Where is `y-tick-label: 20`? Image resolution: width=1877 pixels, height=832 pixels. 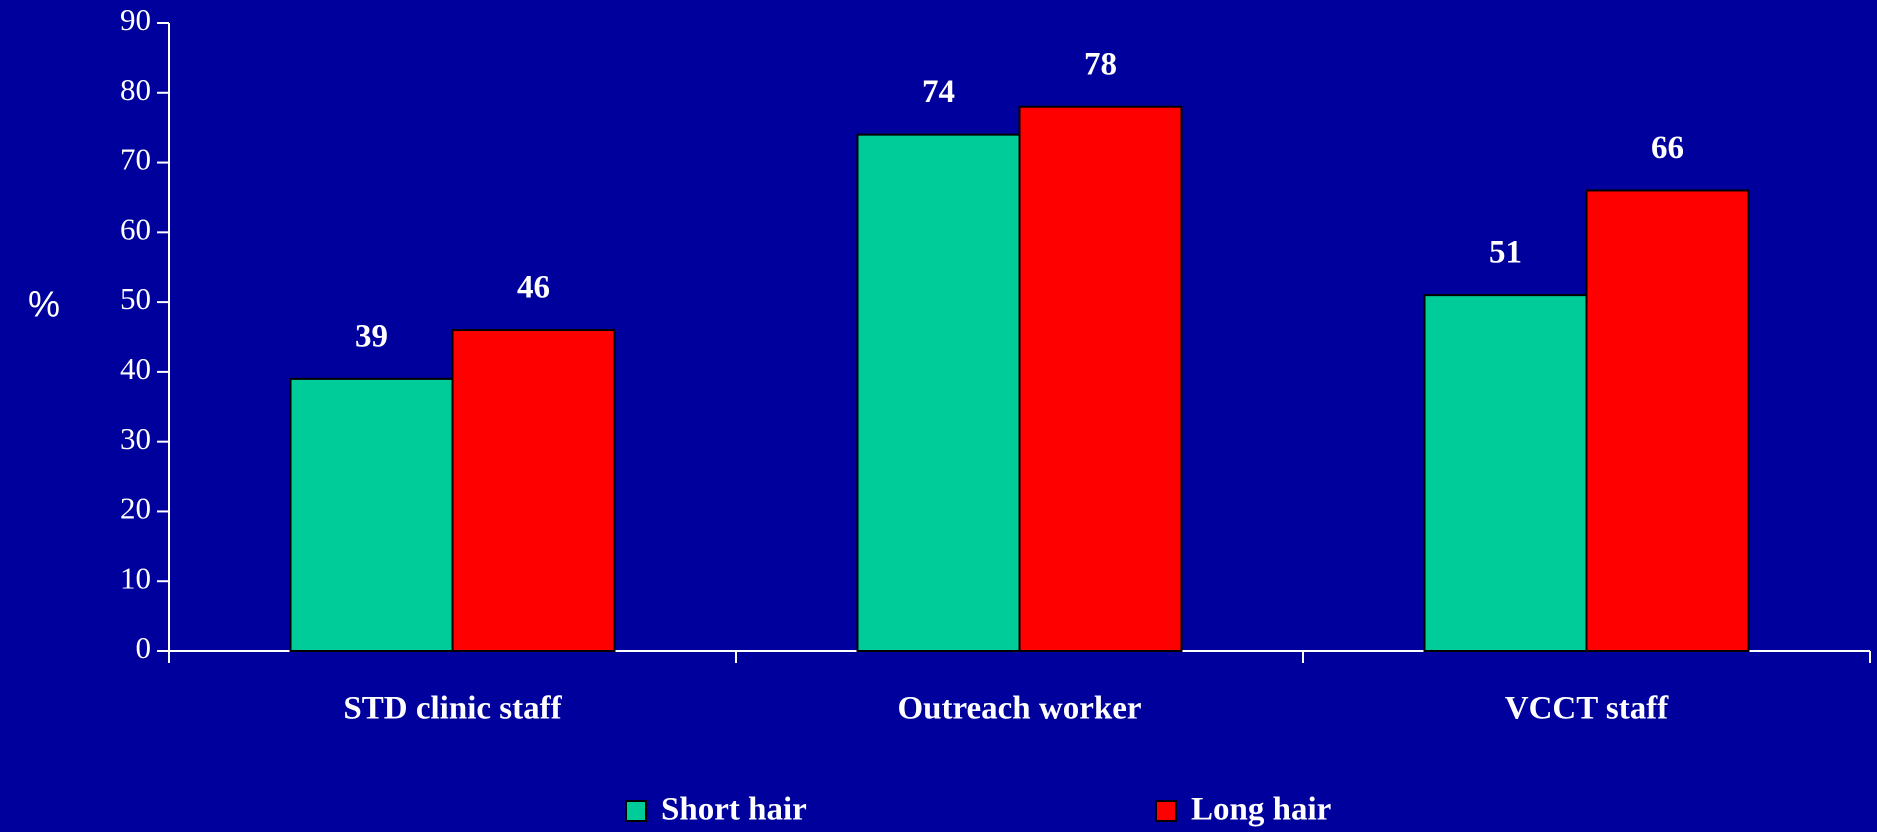 y-tick-label: 20 is located at coordinates (135, 508).